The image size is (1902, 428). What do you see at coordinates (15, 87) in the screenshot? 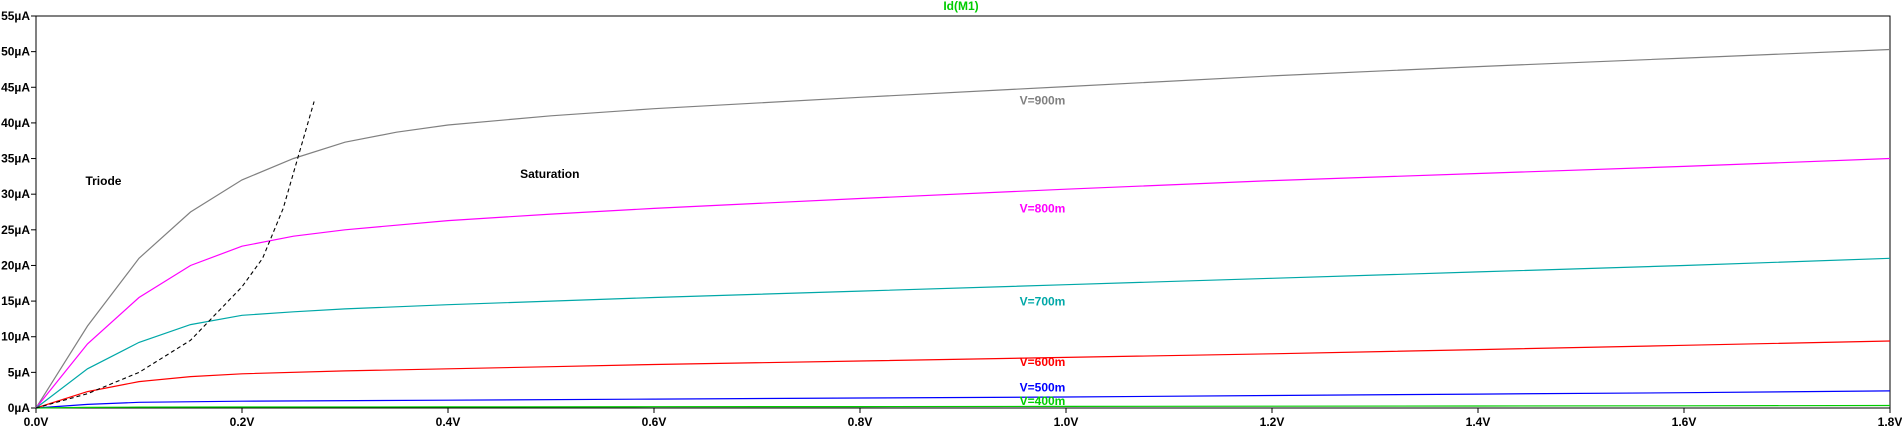
I see `y-tick-label: 45µA` at bounding box center [15, 87].